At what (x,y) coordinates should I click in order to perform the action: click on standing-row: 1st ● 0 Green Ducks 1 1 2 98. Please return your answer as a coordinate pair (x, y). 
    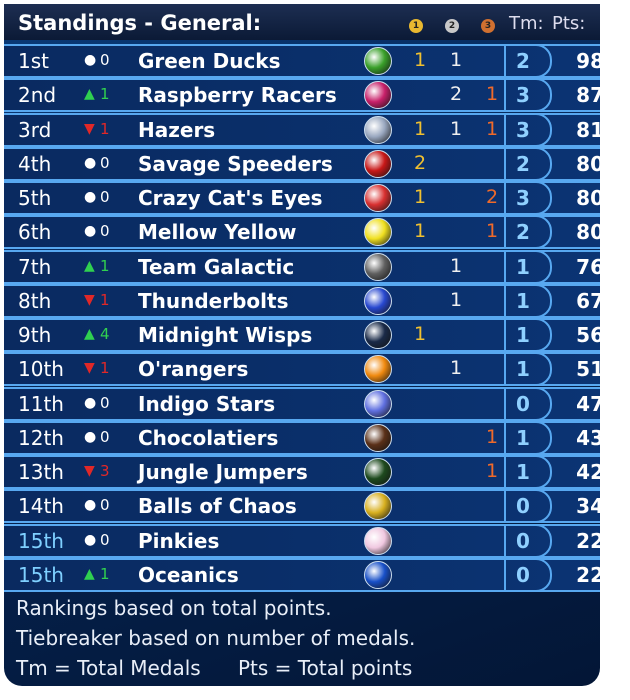
    Looking at the image, I should click on (302, 61).